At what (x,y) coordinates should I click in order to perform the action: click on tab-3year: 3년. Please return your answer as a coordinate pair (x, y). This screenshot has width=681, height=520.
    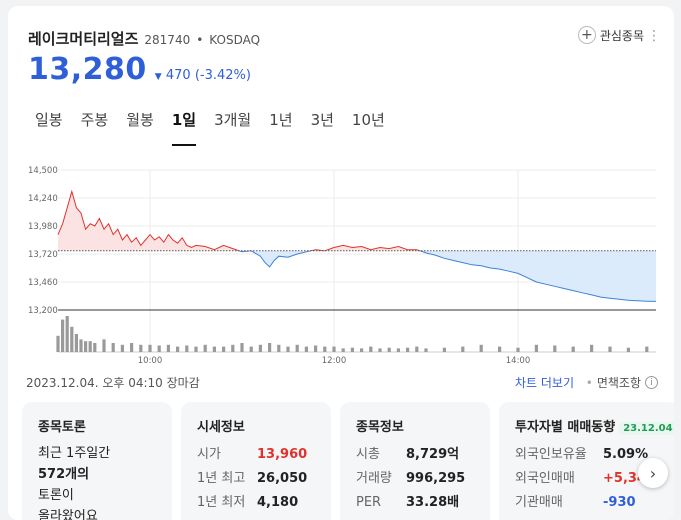
    Looking at the image, I should click on (322, 120).